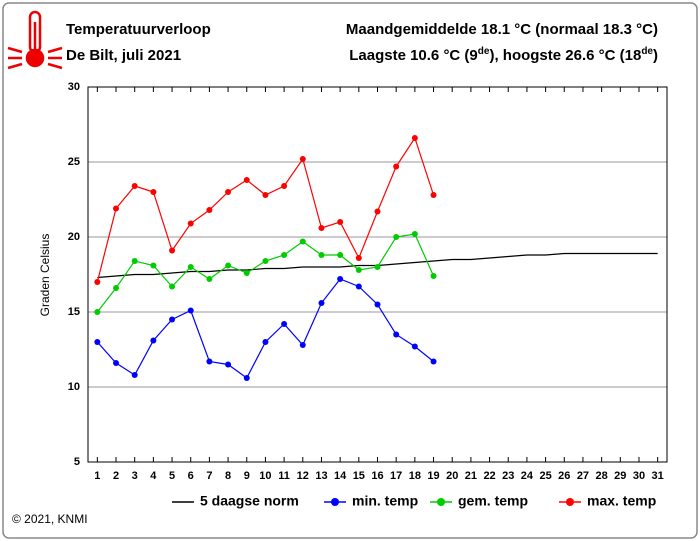 This screenshot has height=541, width=700. Describe the element at coordinates (602, 476) in the screenshot. I see `x-tick-label: 28` at that location.